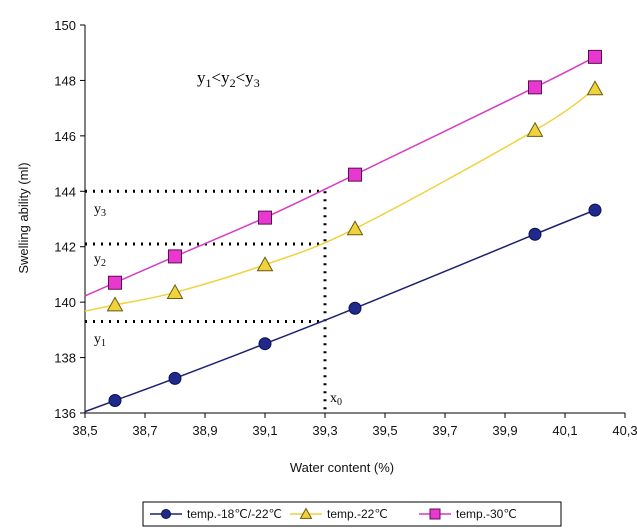 The height and width of the screenshot is (529, 637). Describe the element at coordinates (100, 210) in the screenshot. I see `y3-label: y3` at that location.